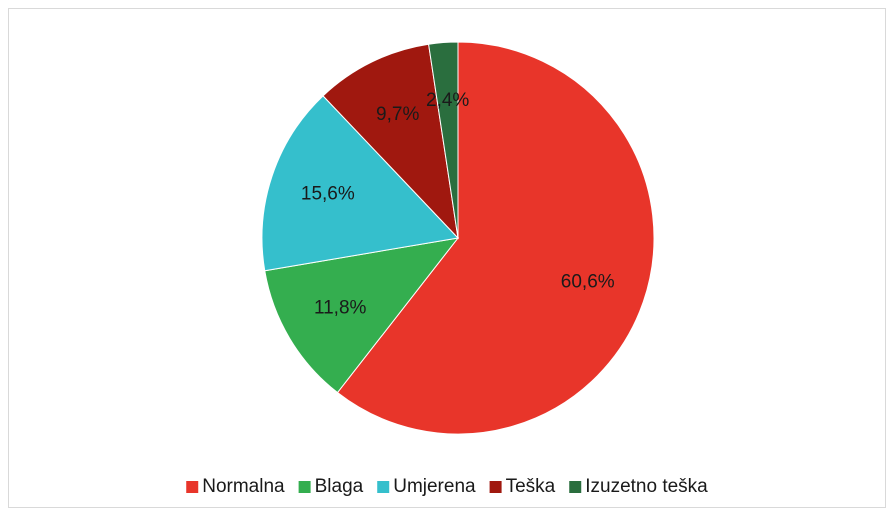 This screenshot has width=894, height=515. What do you see at coordinates (588, 282) in the screenshot?
I see `data-label: 60,6%` at bounding box center [588, 282].